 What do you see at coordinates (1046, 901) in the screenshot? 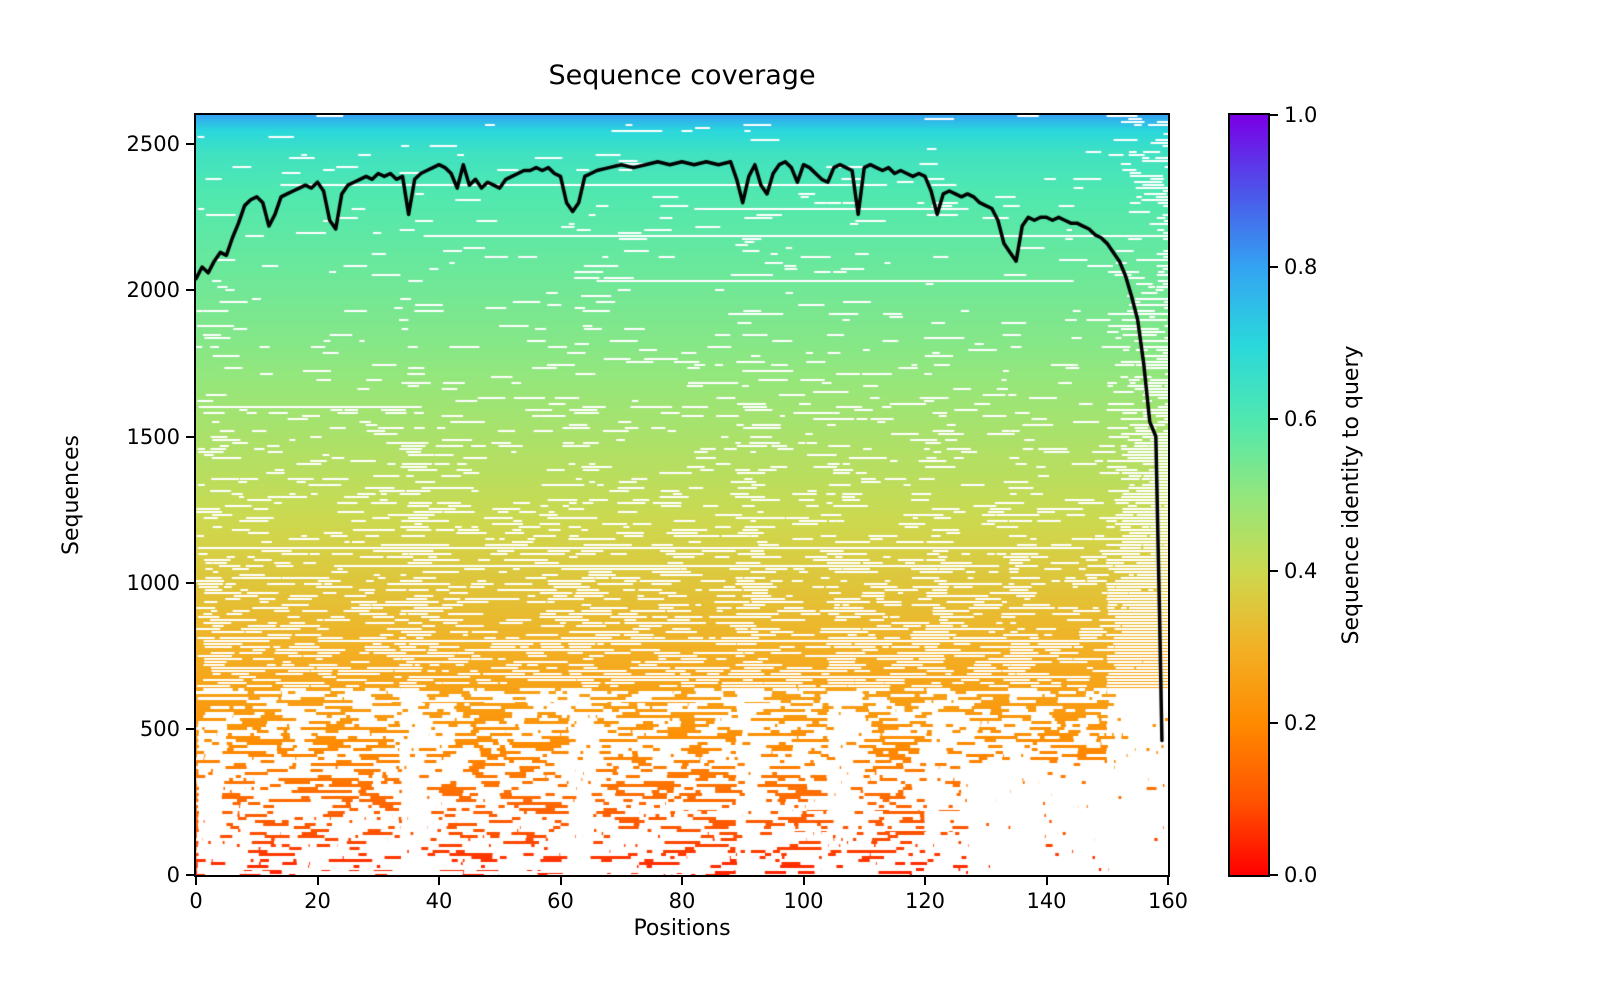
I see `x-tick-label: 140` at bounding box center [1046, 901].